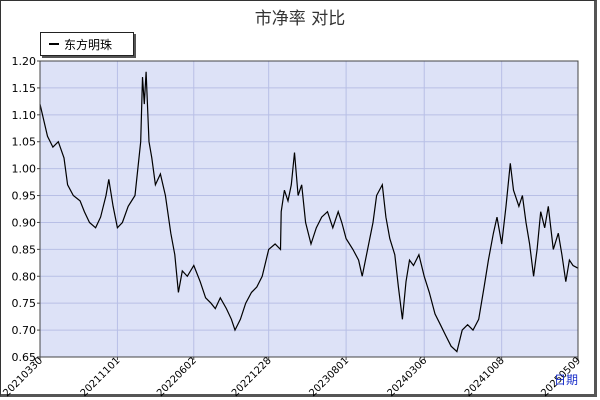  I want to click on legend-label: 东方明珠, so click(88, 44).